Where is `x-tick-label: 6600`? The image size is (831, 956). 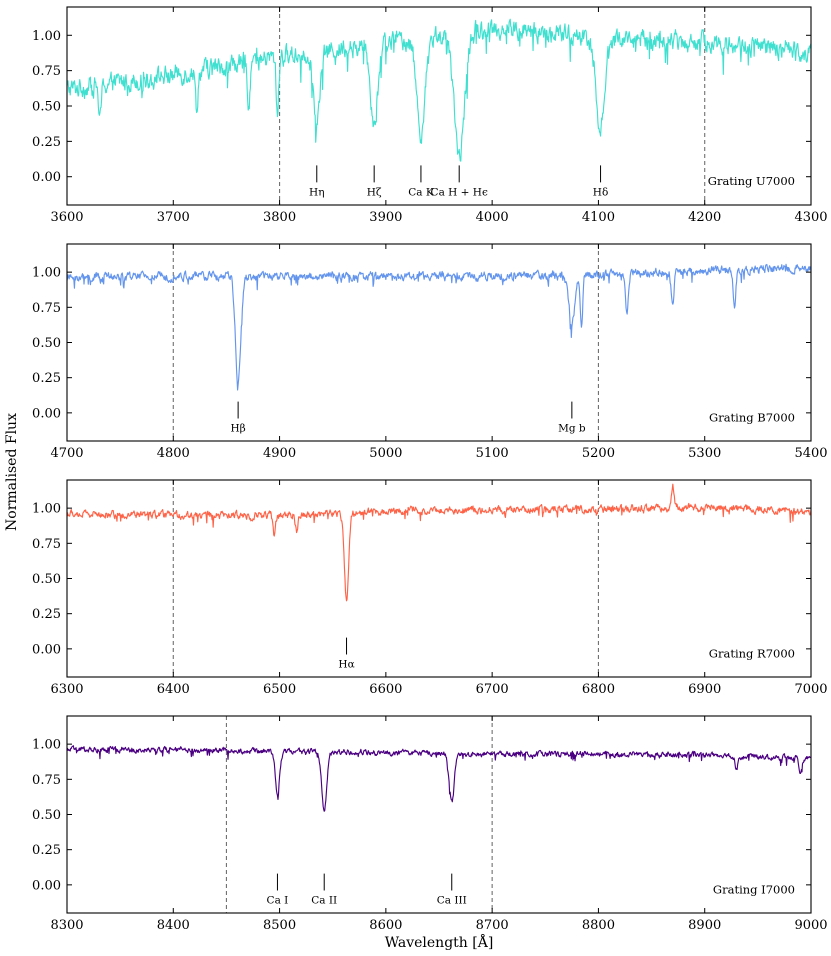 x-tick-label: 6600 is located at coordinates (385, 689).